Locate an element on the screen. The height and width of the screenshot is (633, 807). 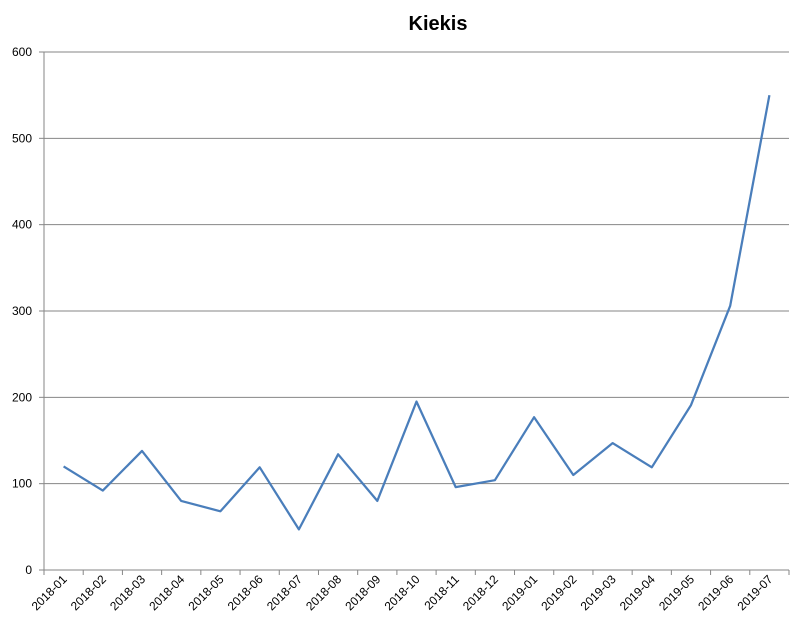
x-tick-label: 2018-12 is located at coordinates (480, 592).